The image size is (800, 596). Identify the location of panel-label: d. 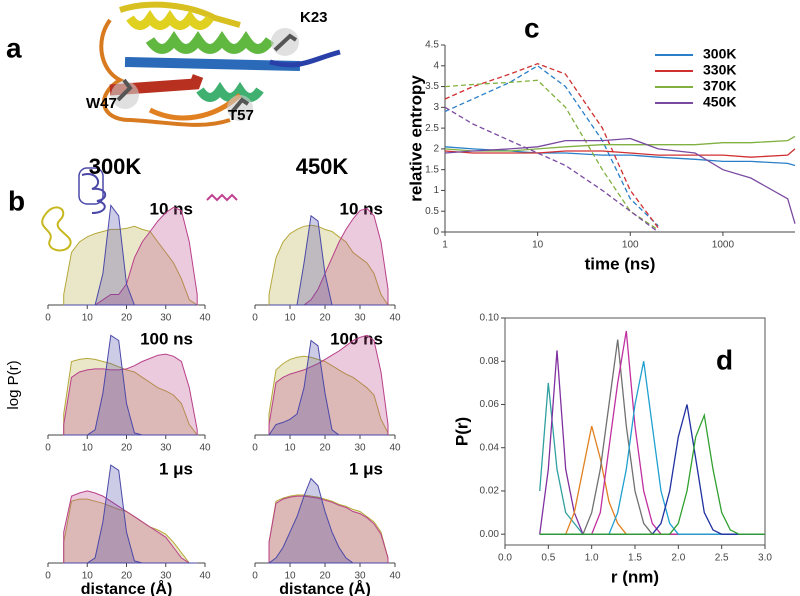
(724, 359).